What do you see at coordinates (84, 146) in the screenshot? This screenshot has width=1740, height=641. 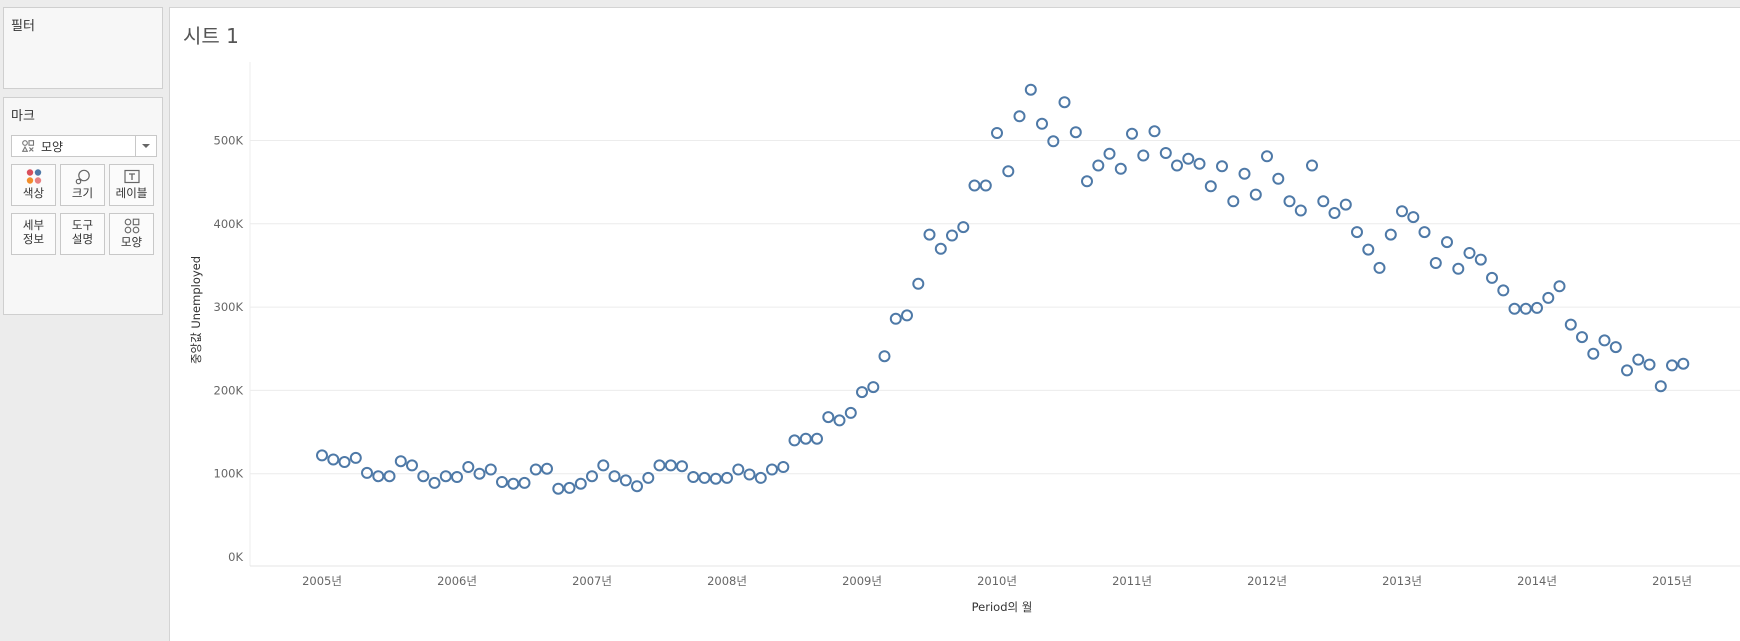 I see `mark-type-dropdown: 모양` at bounding box center [84, 146].